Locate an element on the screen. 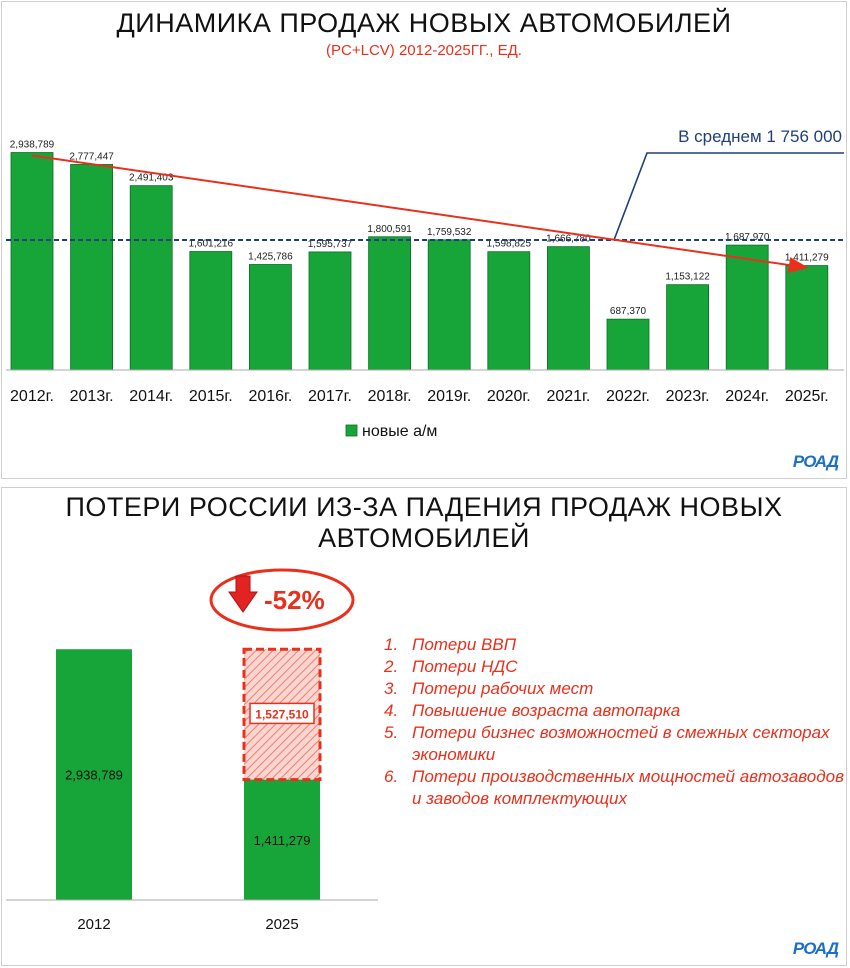 The width and height of the screenshot is (850, 968). data-label: 1,153,122 is located at coordinates (687, 277).